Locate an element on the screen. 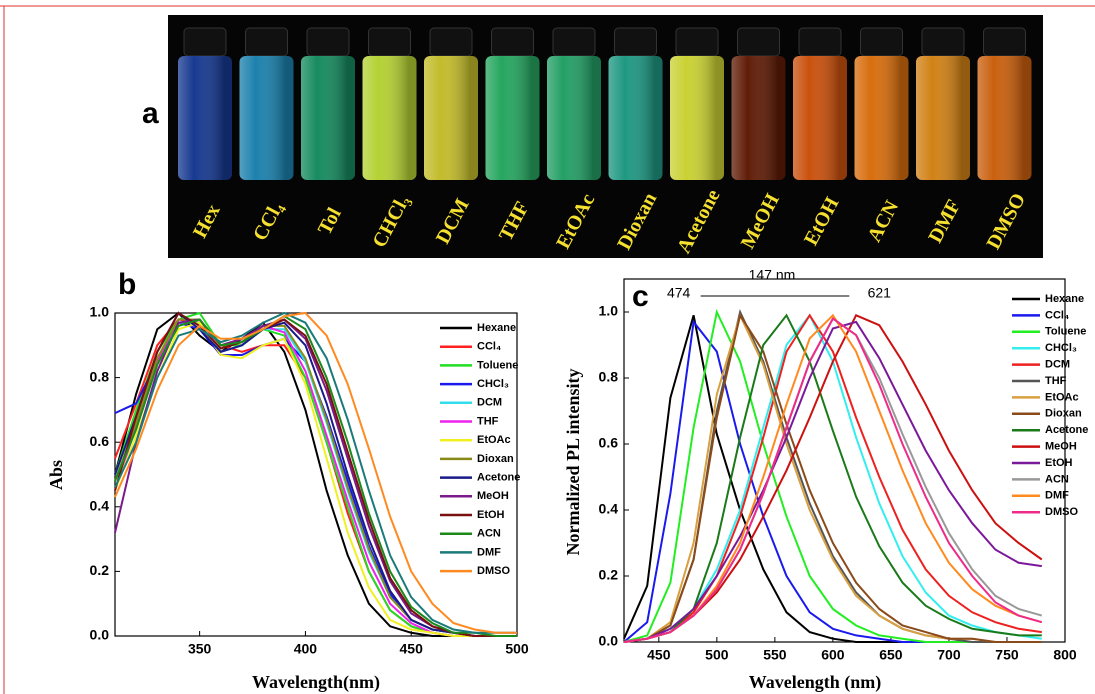 Image resolution: width=1095 pixels, height=694 pixels. peak-label: 621 is located at coordinates (880, 293).